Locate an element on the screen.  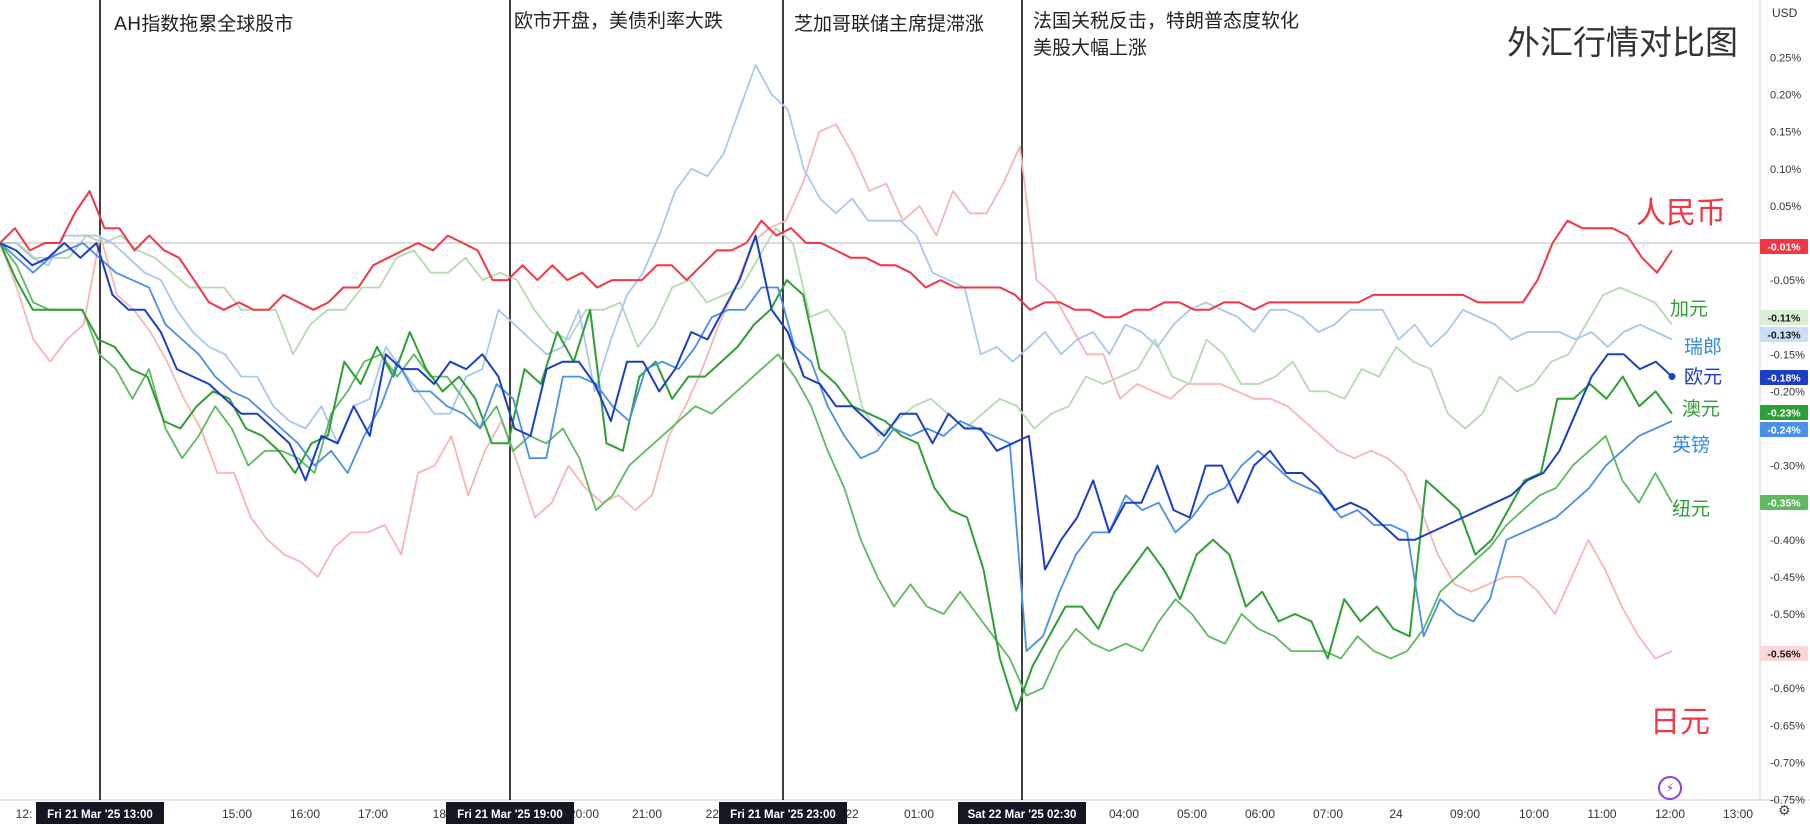
event-annotation-2: 欧市开盘，美债利率大跌 is located at coordinates (619, 21).